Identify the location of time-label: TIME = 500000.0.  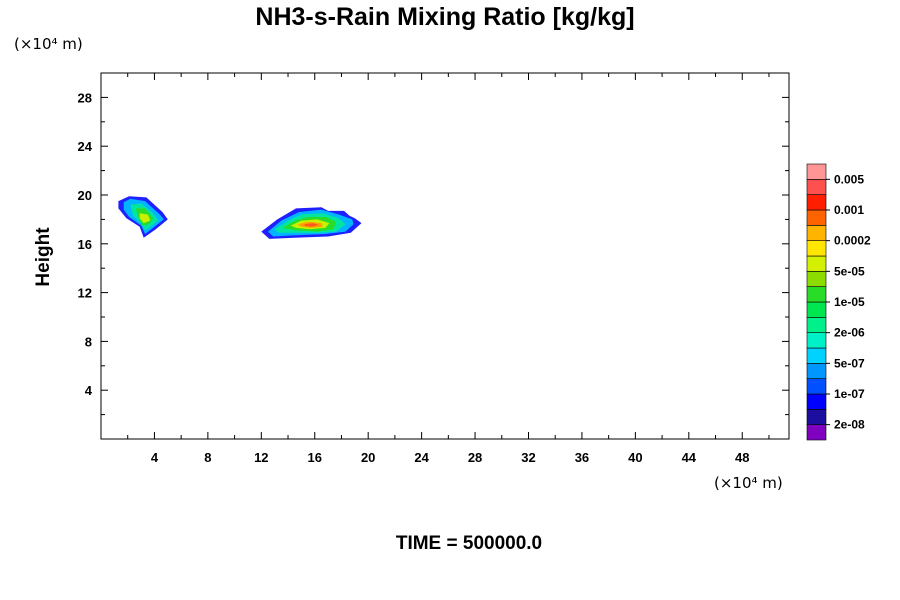
(469, 543).